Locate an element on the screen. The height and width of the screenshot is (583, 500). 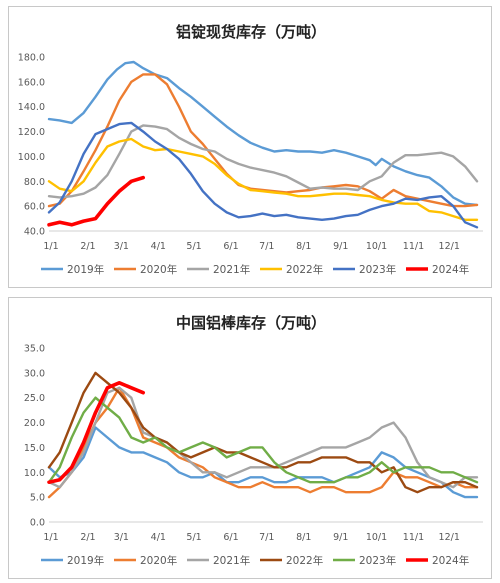
y-tick-label: 60.0 is located at coordinates (34, 207).